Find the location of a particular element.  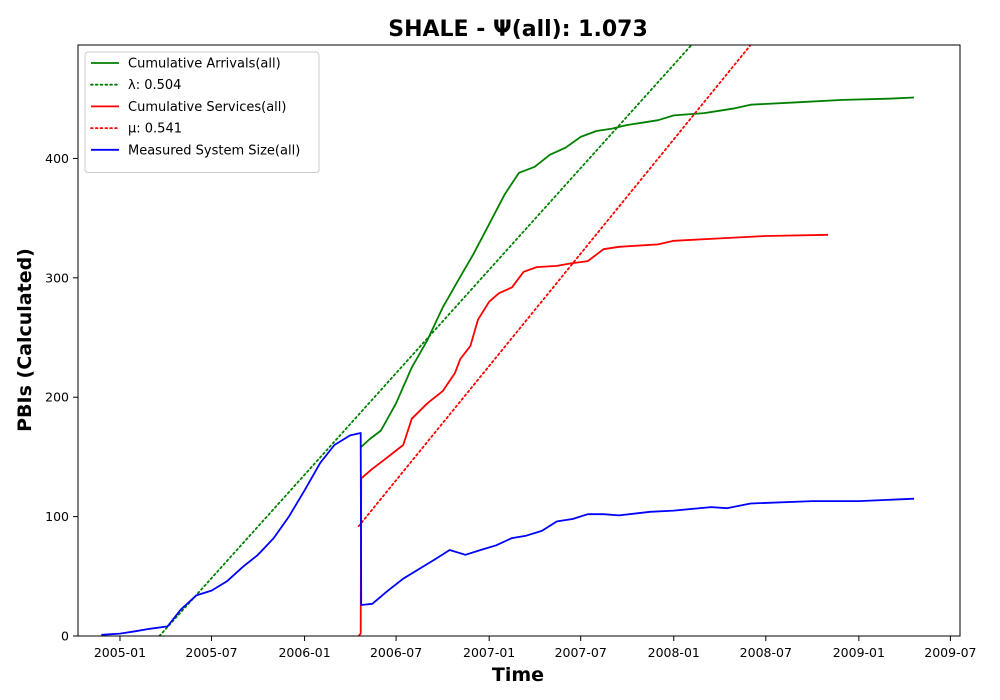

legend-label-0-541: μ: 0.541 is located at coordinates (155, 129).